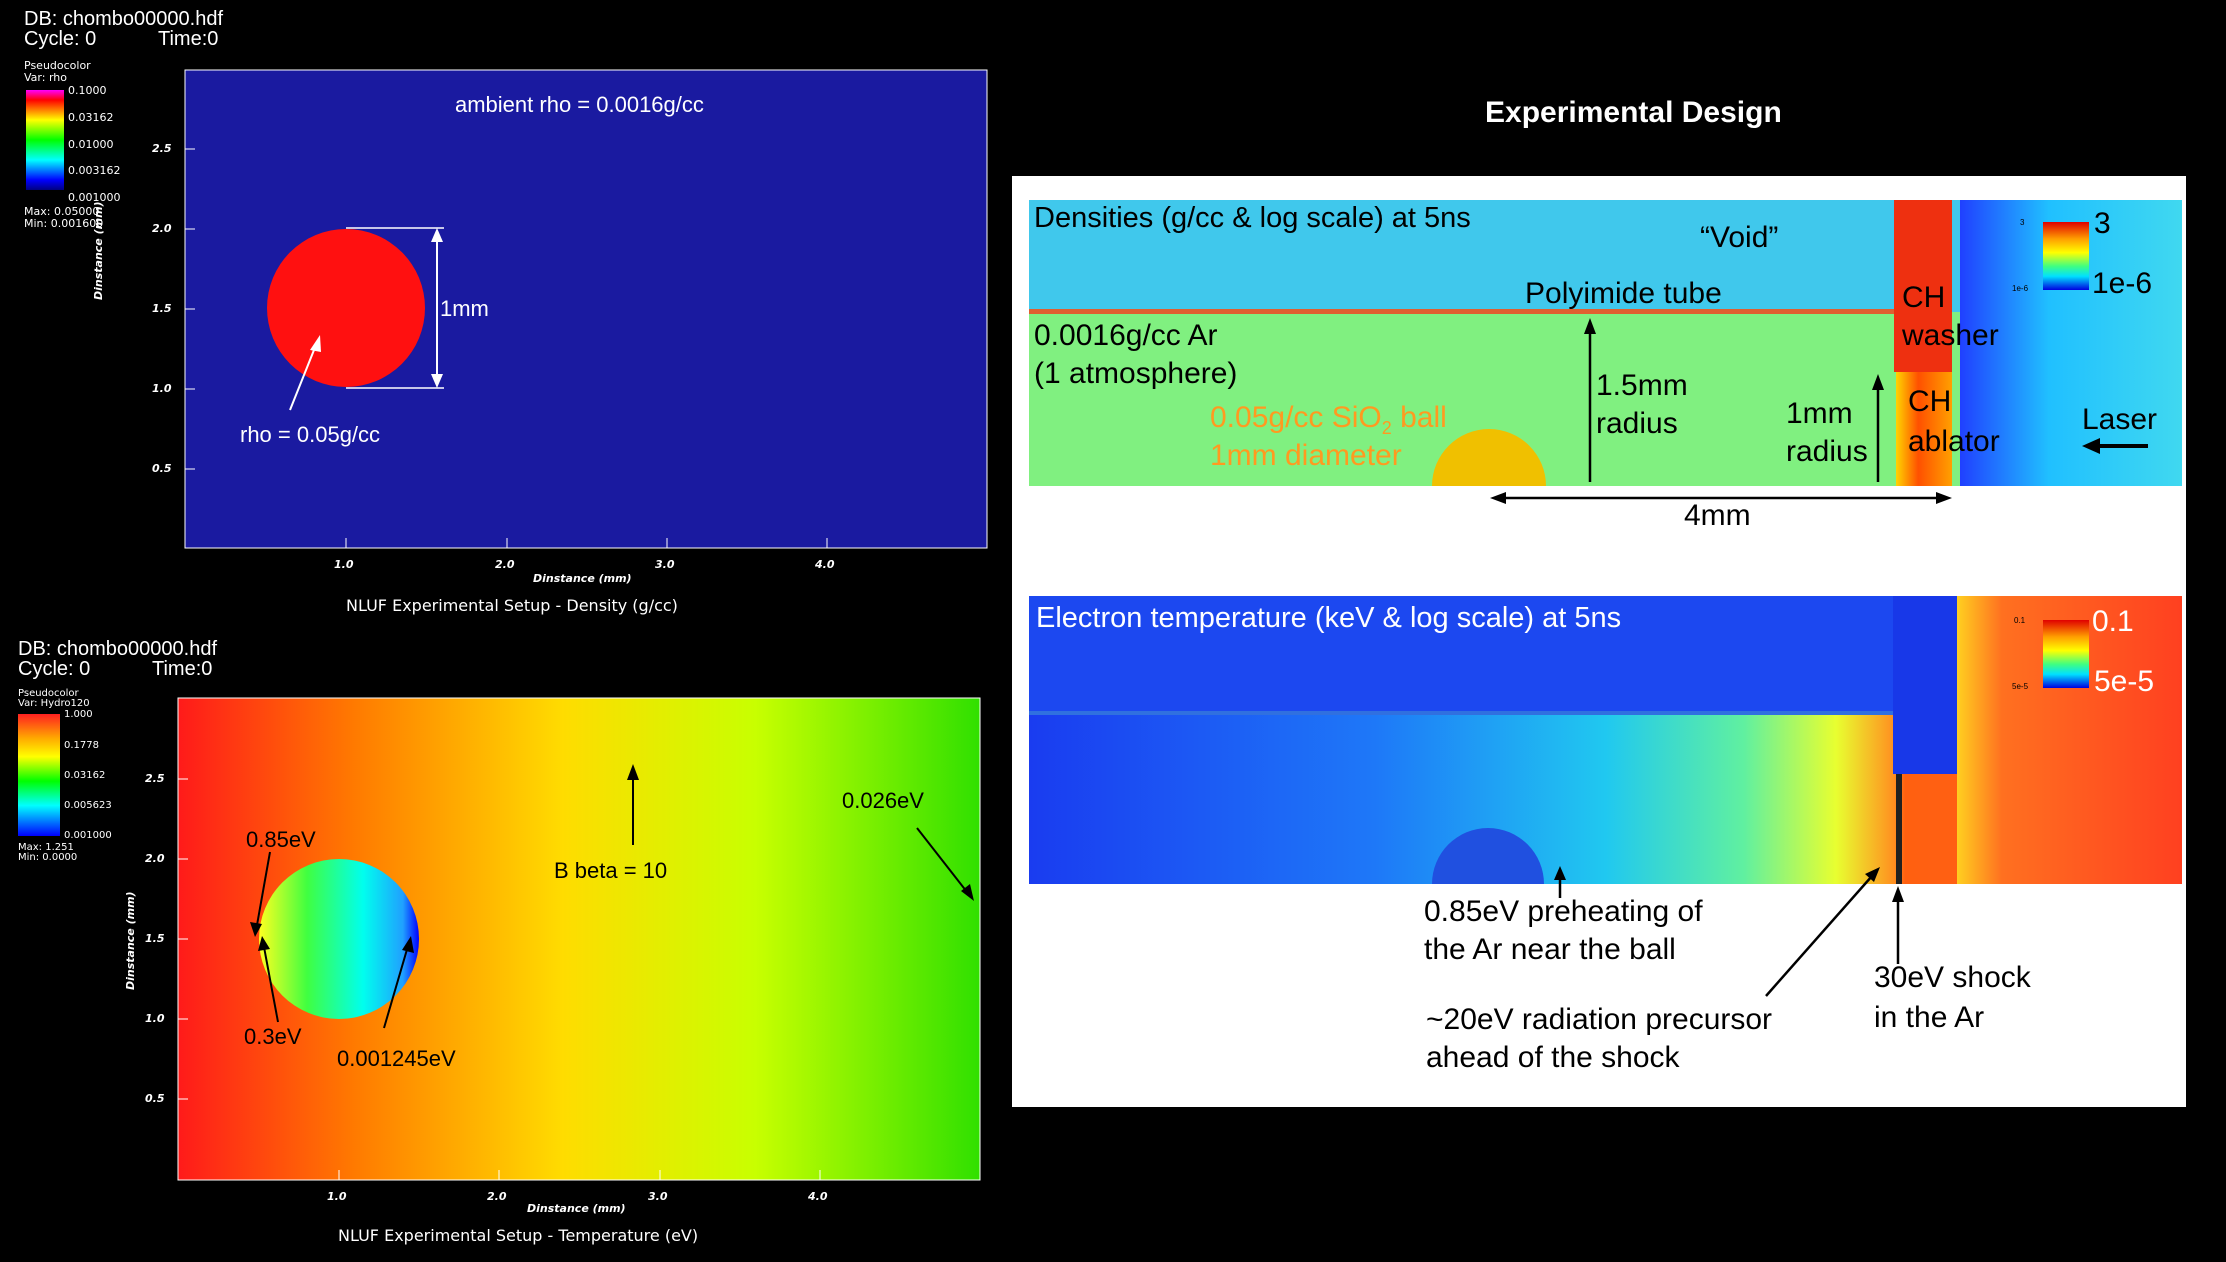 This screenshot has width=2226, height=1262. I want to click on temperature-colorbar, so click(39, 775).